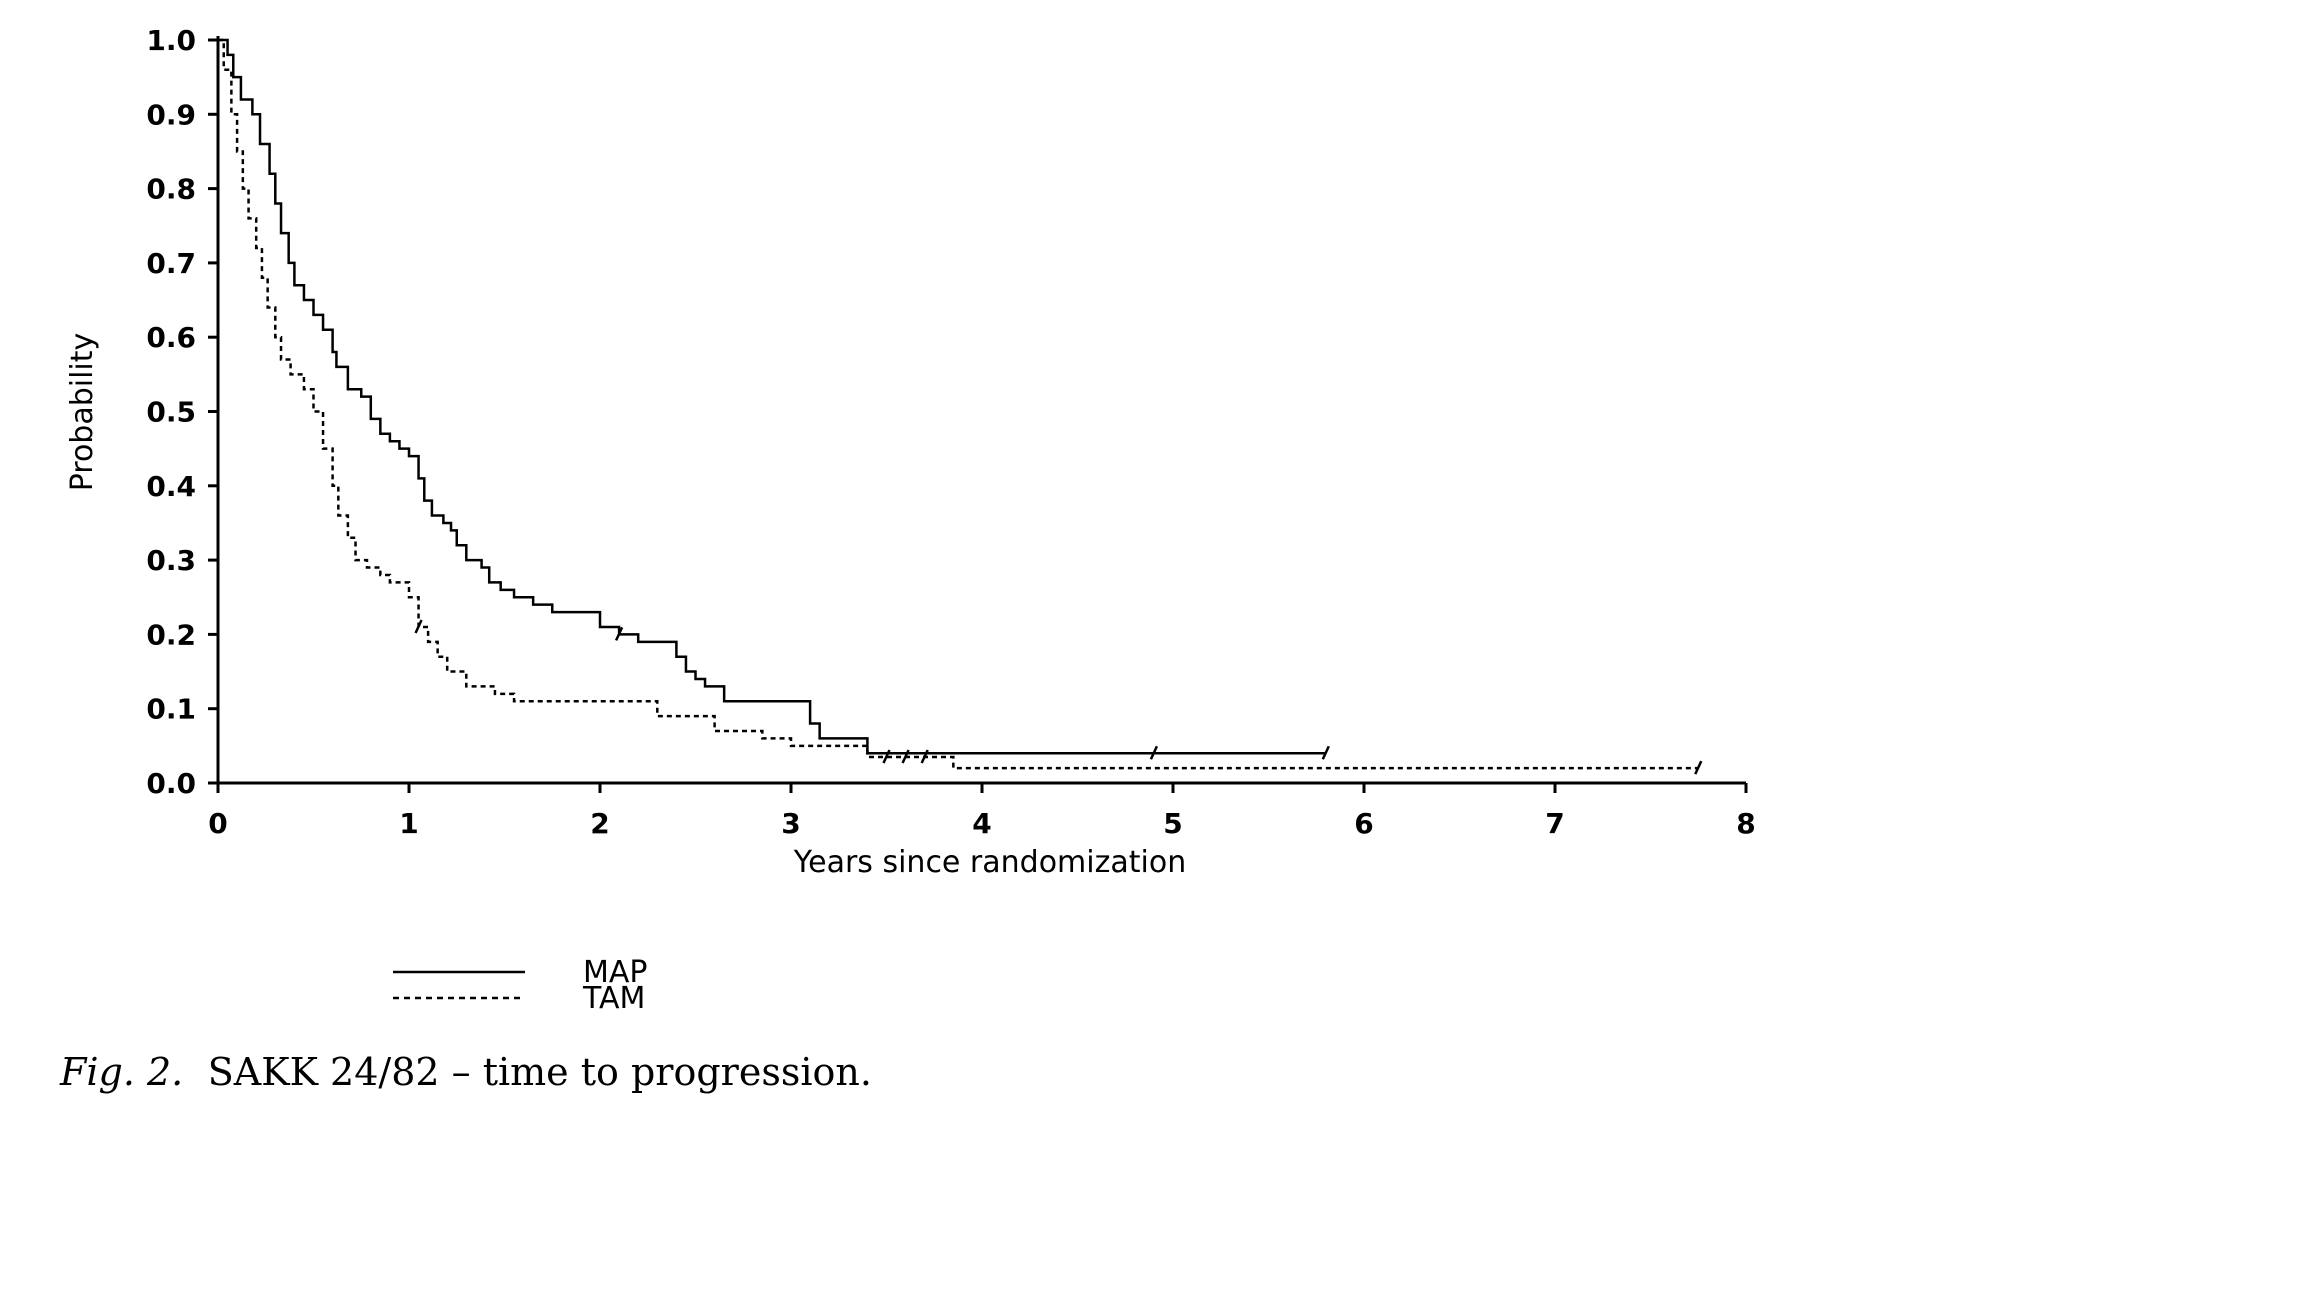 The width and height of the screenshot is (2304, 1296). I want to click on x-tick-label: 7, so click(1554, 823).